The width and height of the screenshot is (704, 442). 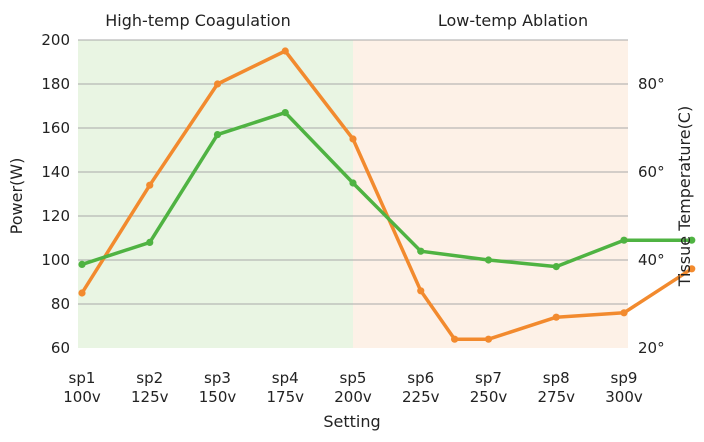 What do you see at coordinates (651, 84) in the screenshot?
I see `y2-tick-label: 80°` at bounding box center [651, 84].